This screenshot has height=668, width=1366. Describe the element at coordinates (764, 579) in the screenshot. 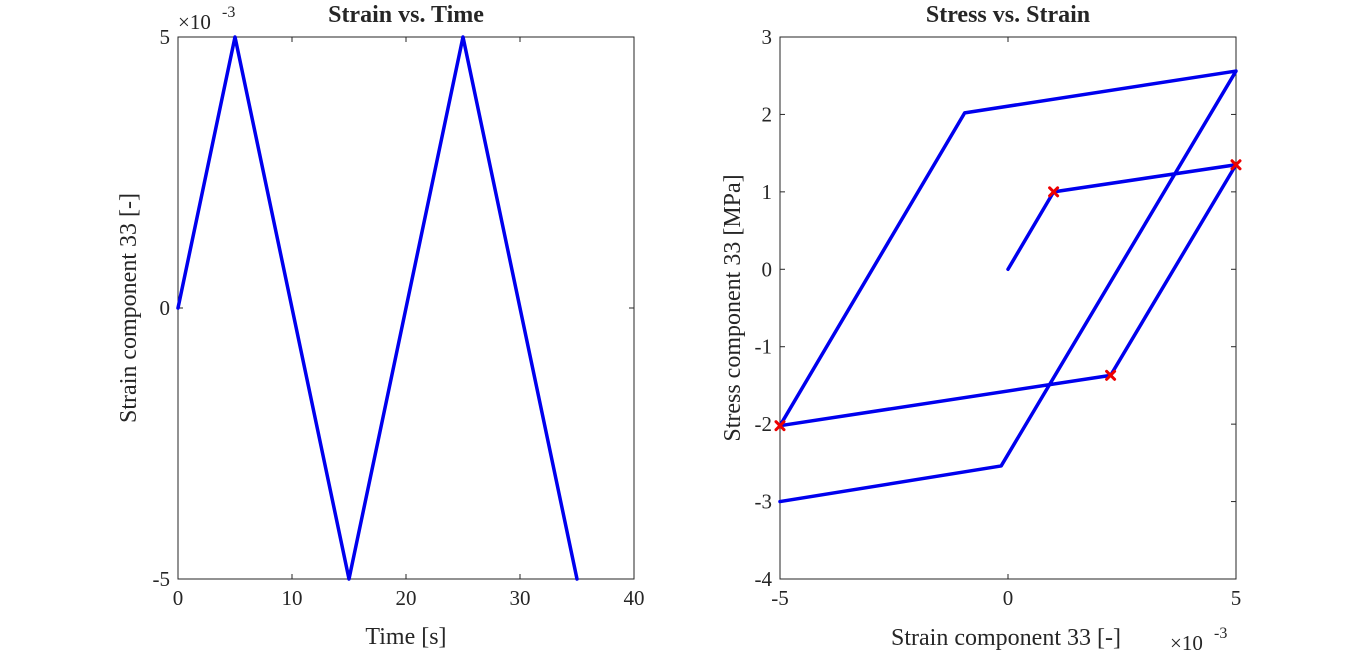

I see `stress-strain-y-tick-label: -4` at that location.